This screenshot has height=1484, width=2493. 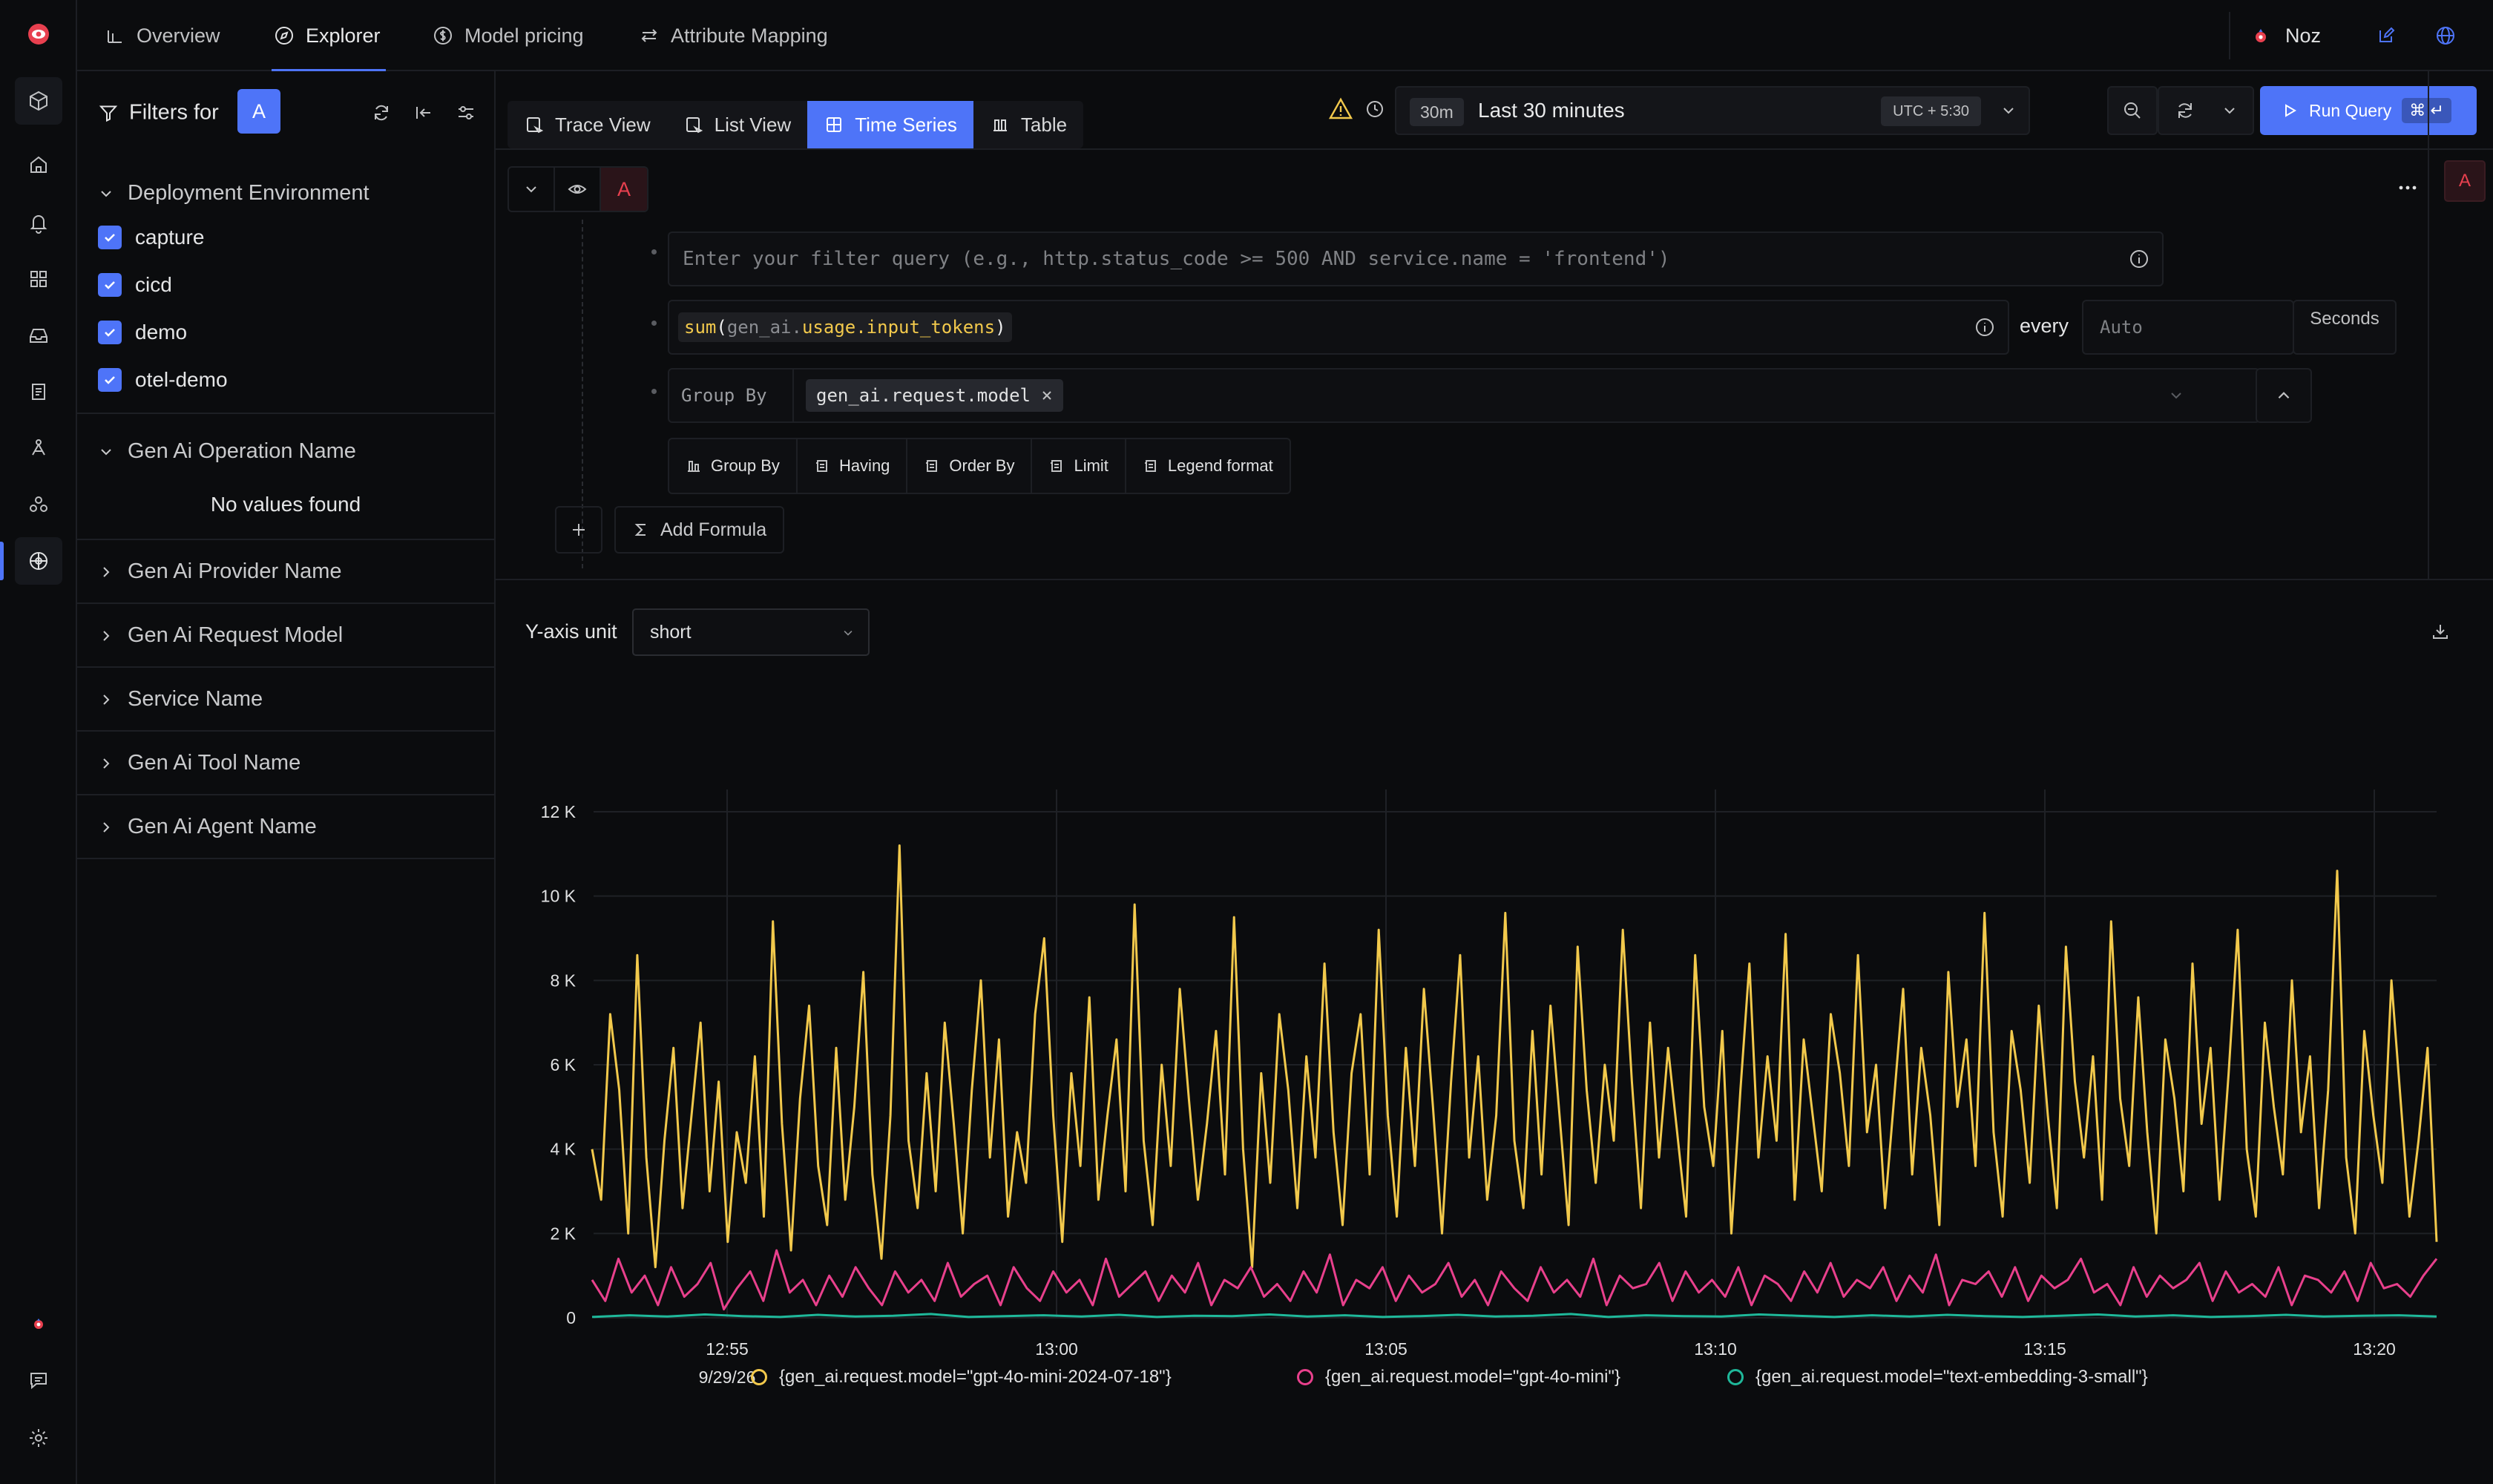 I want to click on filter-section-gen-ai-provider-name: Gen Ai Provider Name, so click(x=285, y=572).